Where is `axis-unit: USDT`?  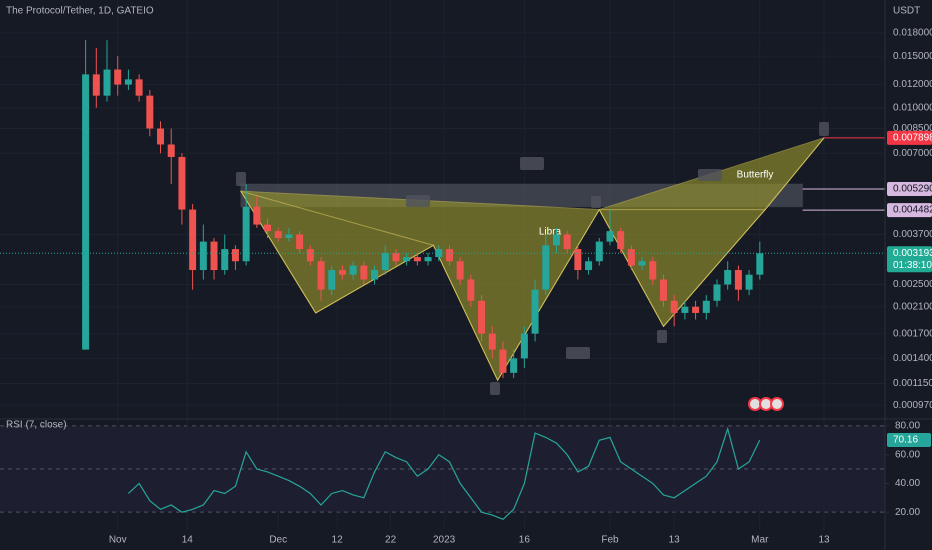
axis-unit: USDT is located at coordinates (906, 11).